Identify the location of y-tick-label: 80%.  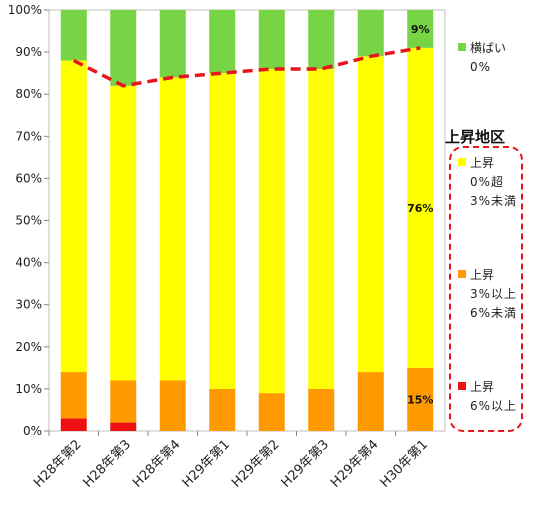
(28, 94).